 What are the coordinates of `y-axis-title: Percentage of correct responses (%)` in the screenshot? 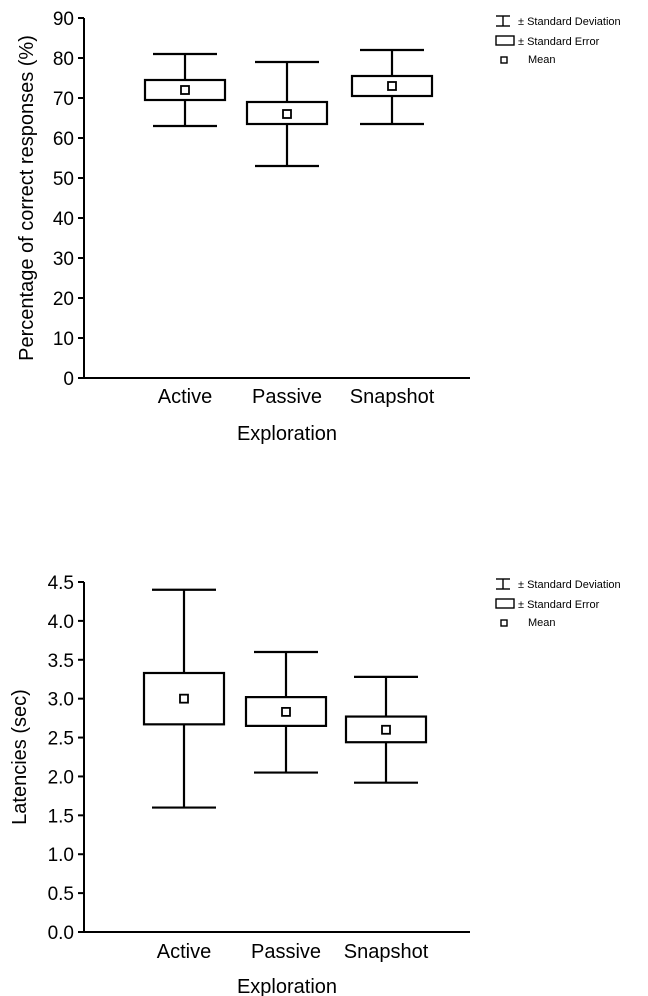 It's located at (27, 198).